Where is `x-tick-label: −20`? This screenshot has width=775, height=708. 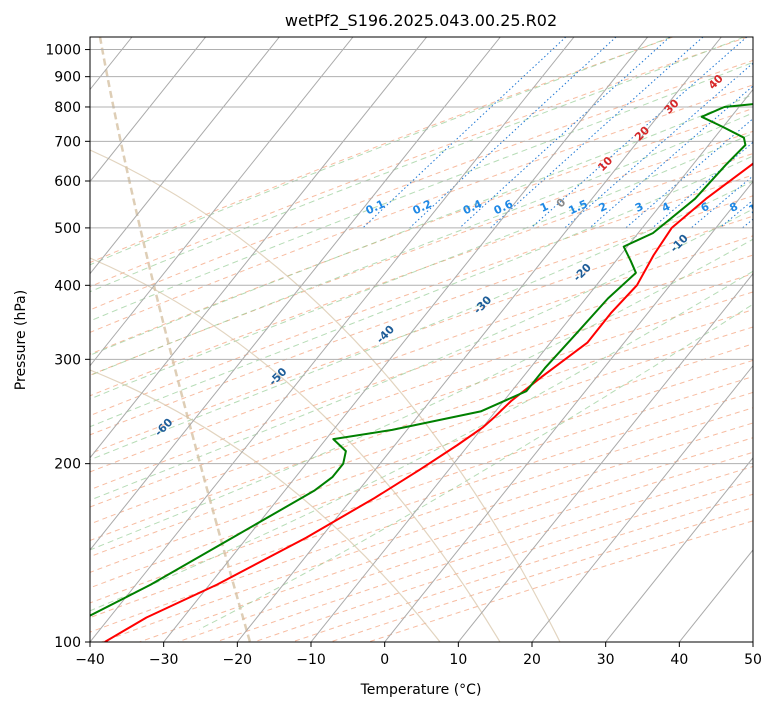
x-tick-label: −20 is located at coordinates (238, 660).